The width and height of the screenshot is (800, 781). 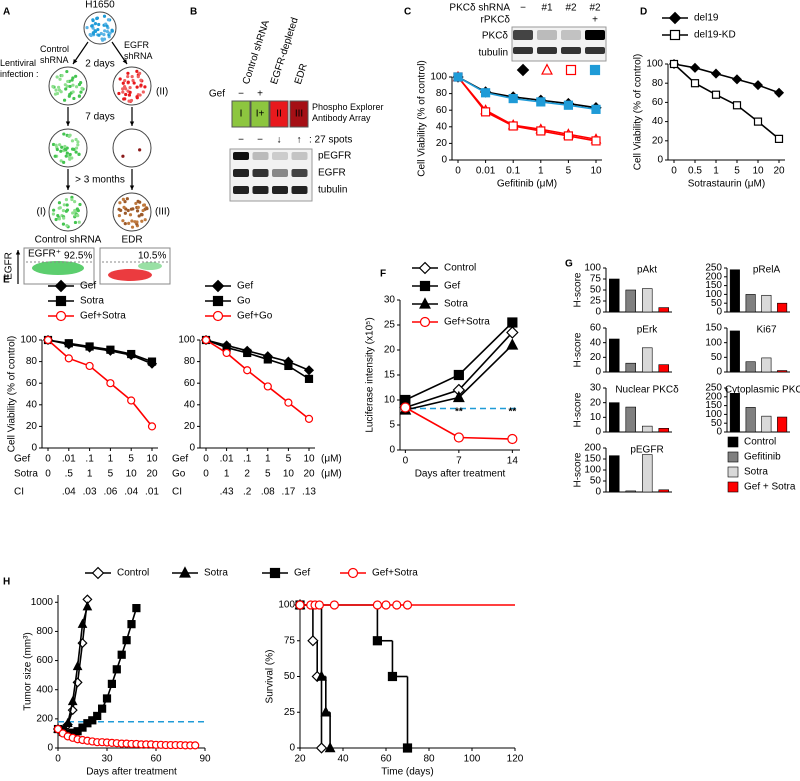 I want to click on flow-axis-label: EGFR, so click(x=9, y=266).